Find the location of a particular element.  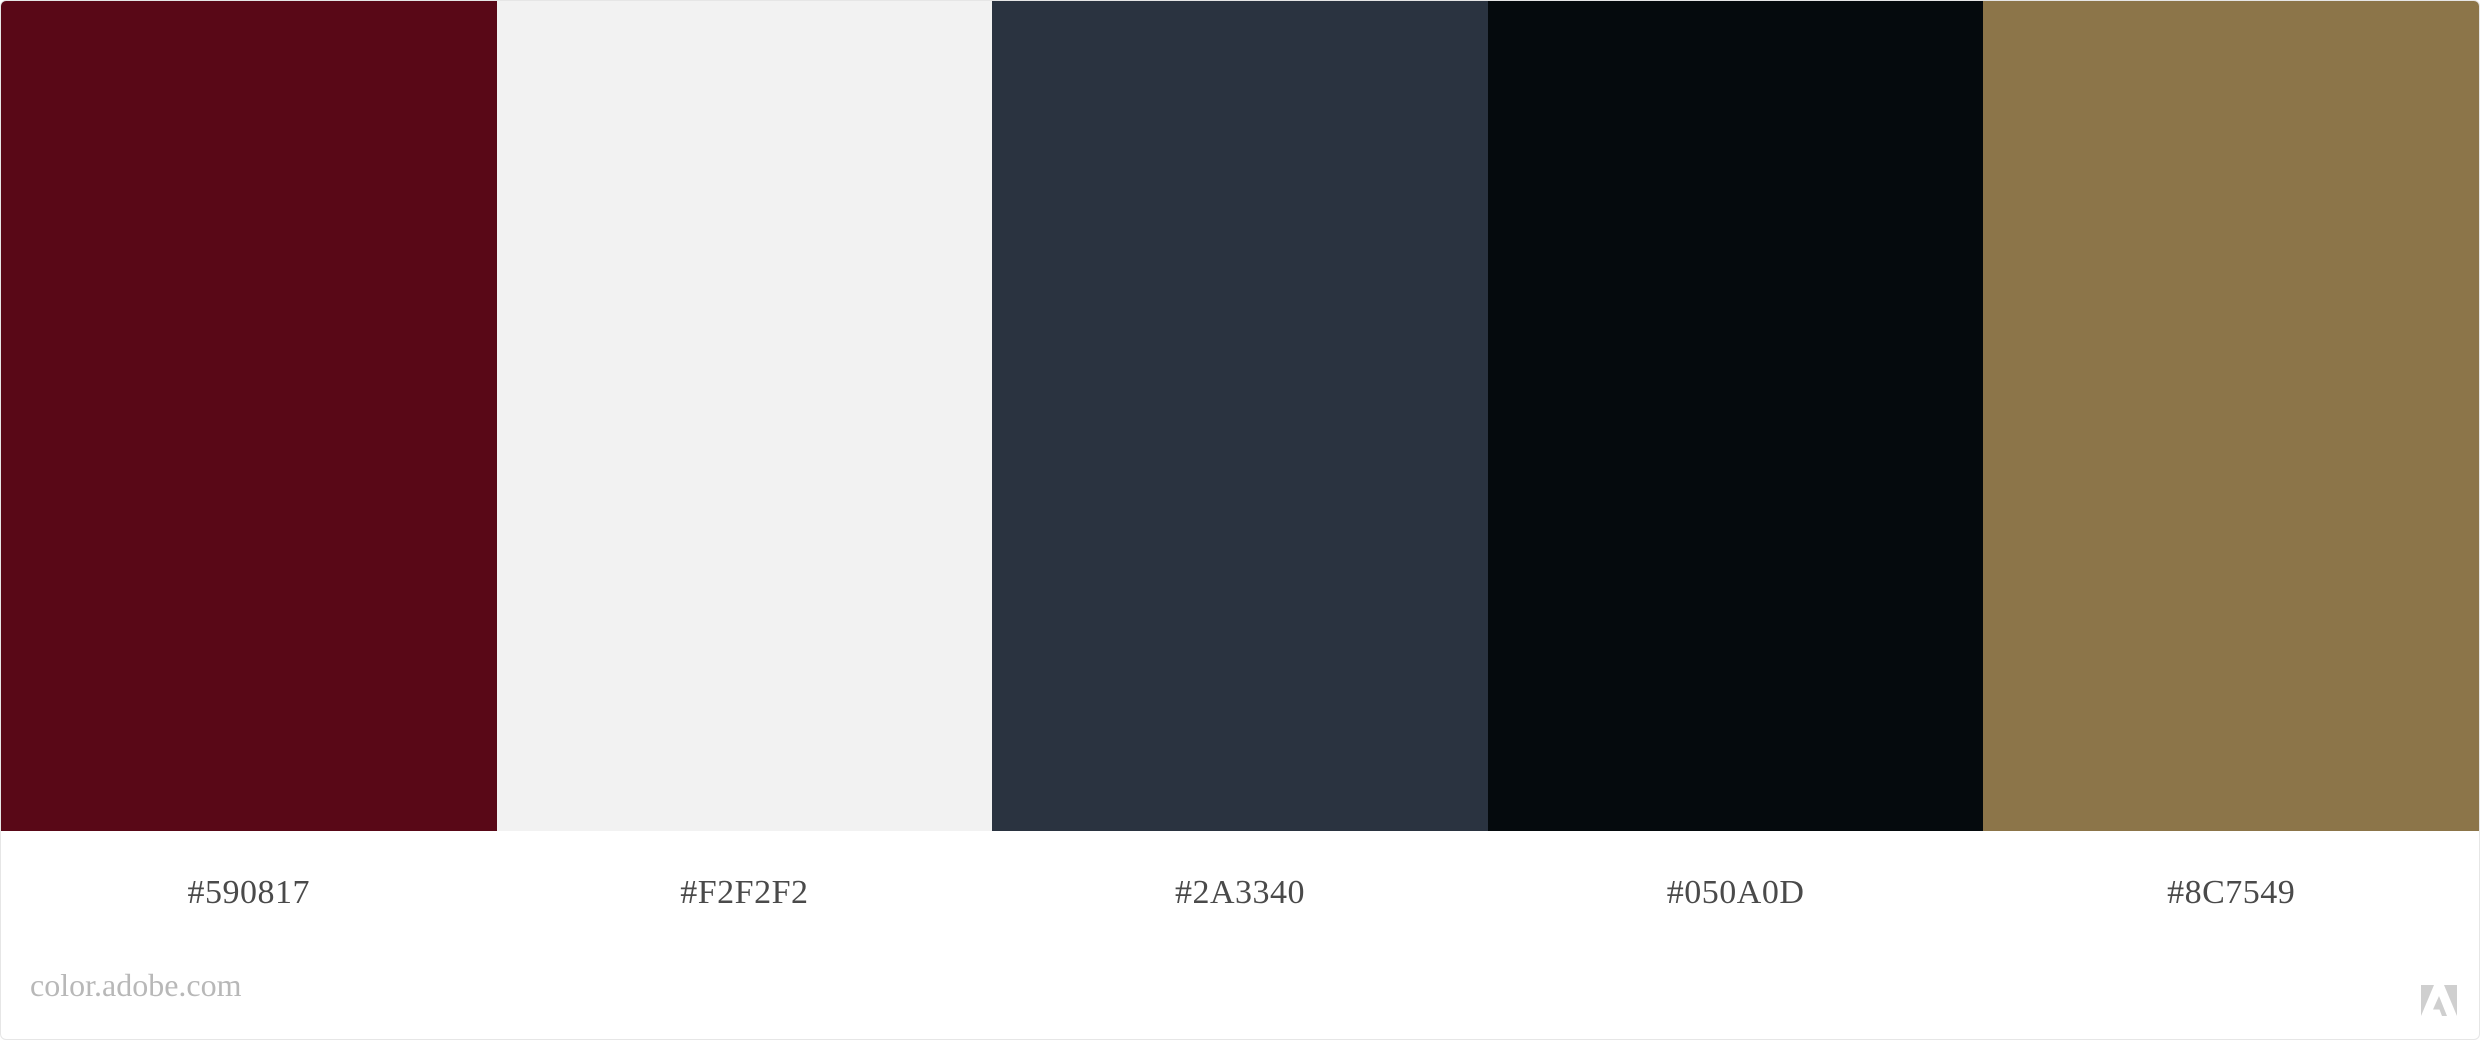

hex-label-3: #2A3340 is located at coordinates (1240, 892).